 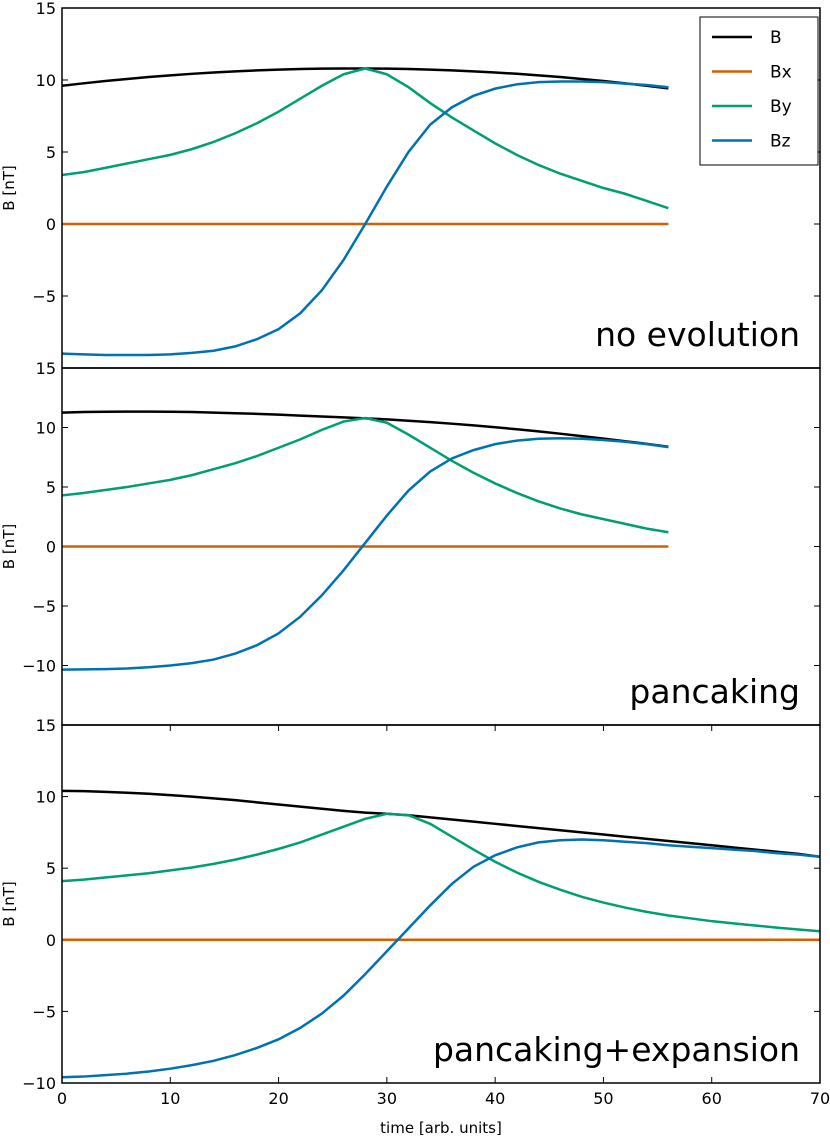 What do you see at coordinates (603, 1098) in the screenshot?
I see `x-tick-label: 50` at bounding box center [603, 1098].